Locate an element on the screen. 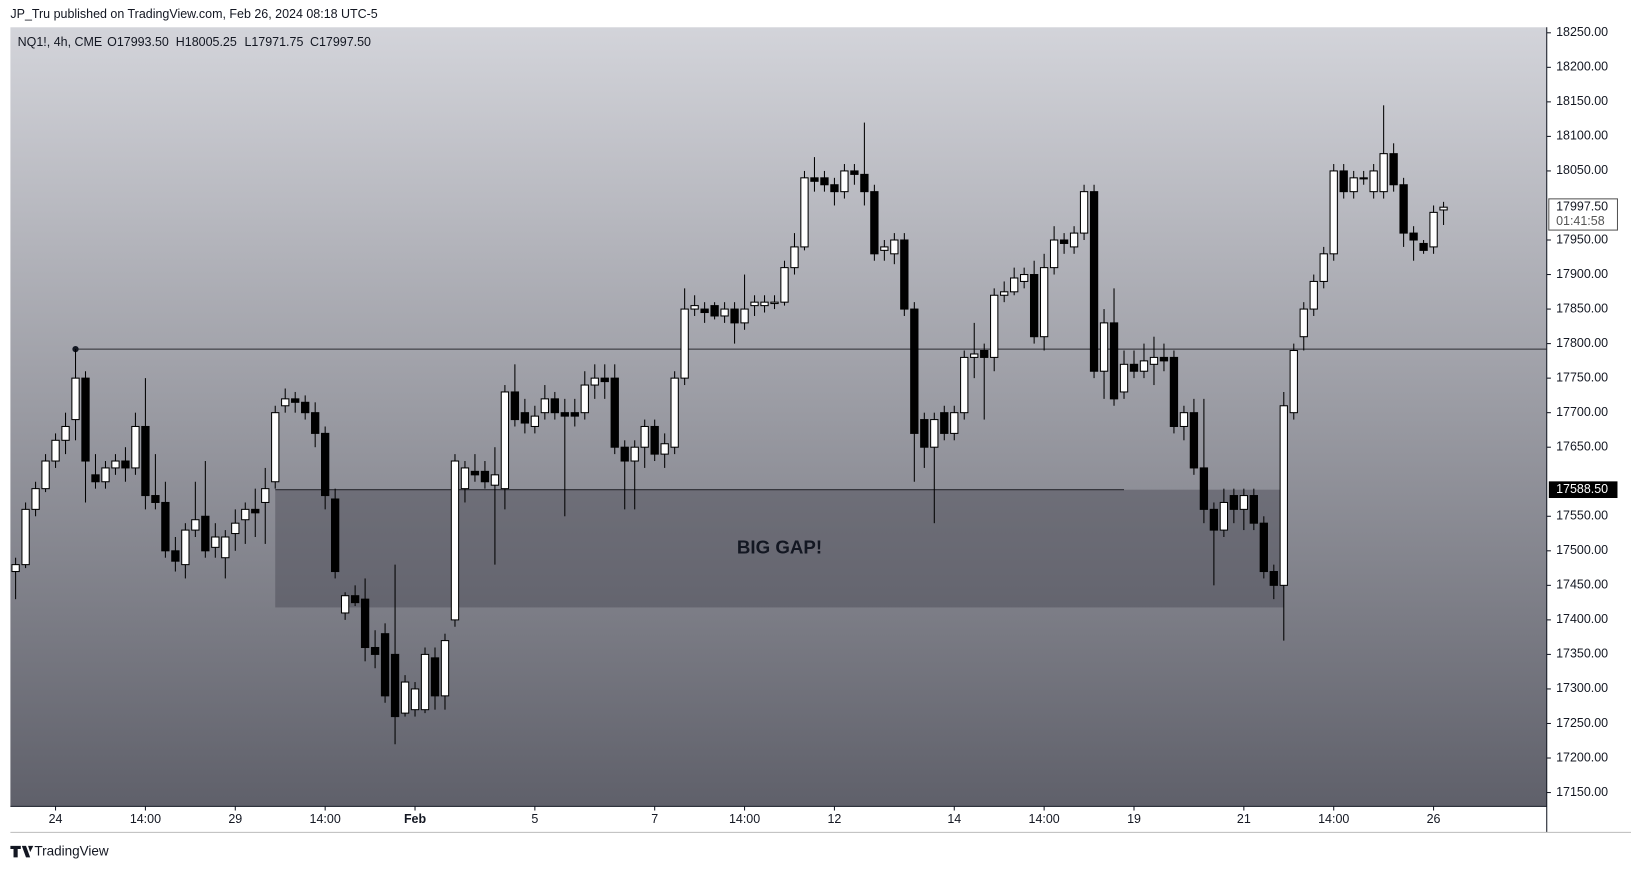 This screenshot has width=1631, height=869. y-tick-label: 18250.00 is located at coordinates (1582, 32).